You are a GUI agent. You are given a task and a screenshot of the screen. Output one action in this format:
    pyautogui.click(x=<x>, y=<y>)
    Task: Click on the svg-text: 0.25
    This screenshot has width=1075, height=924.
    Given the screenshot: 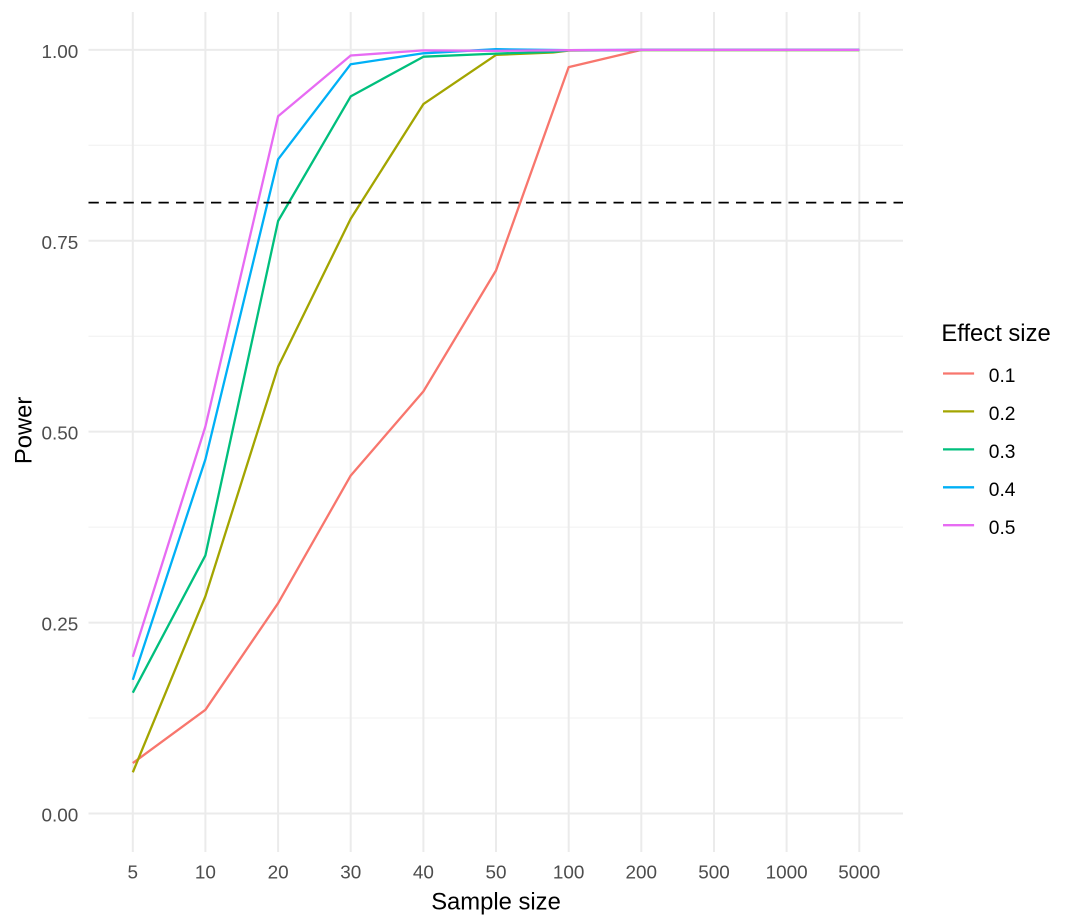 What is the action you would take?
    pyautogui.click(x=60, y=625)
    